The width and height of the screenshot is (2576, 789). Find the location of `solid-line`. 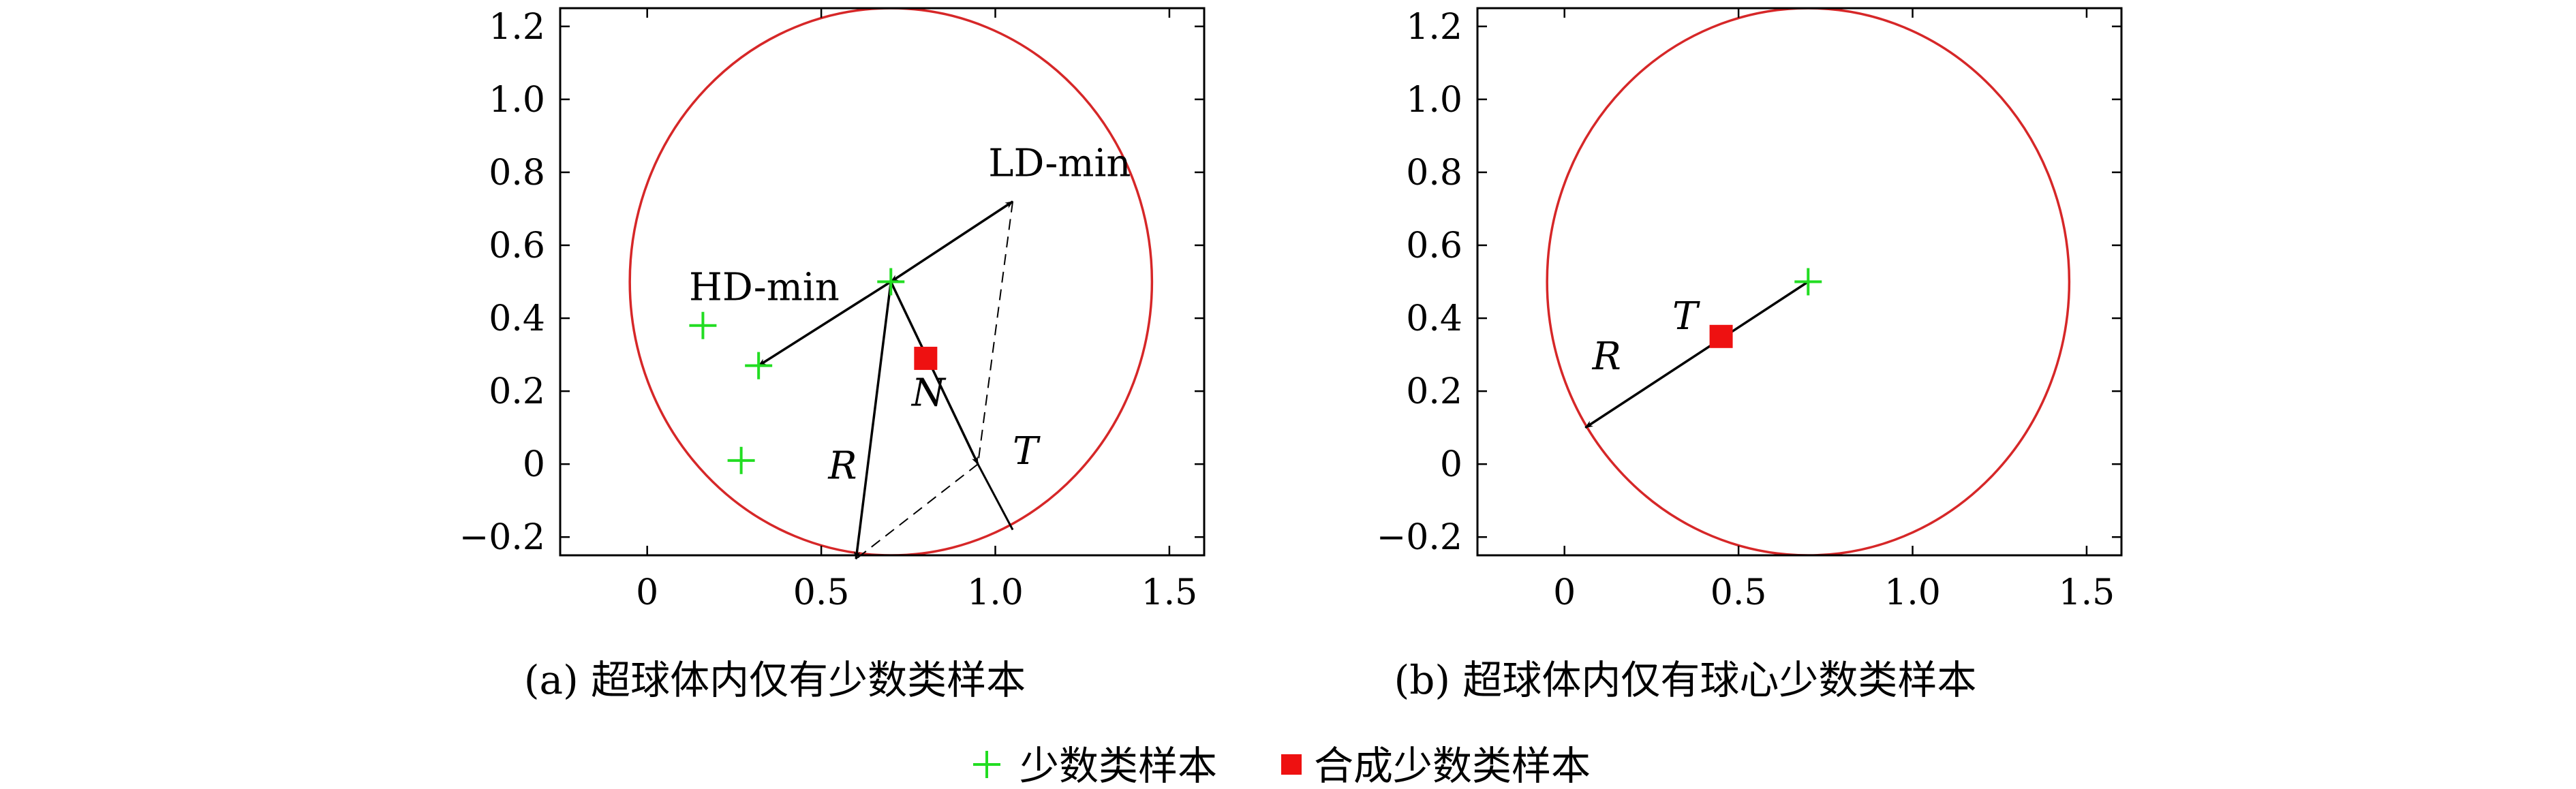

solid-line is located at coordinates (996, 497).